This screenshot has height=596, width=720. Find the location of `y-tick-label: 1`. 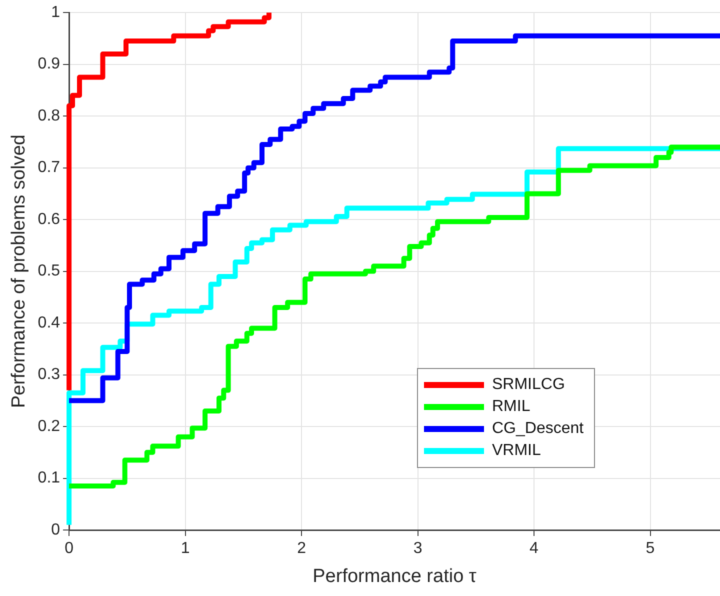

y-tick-label: 1 is located at coordinates (55, 13).